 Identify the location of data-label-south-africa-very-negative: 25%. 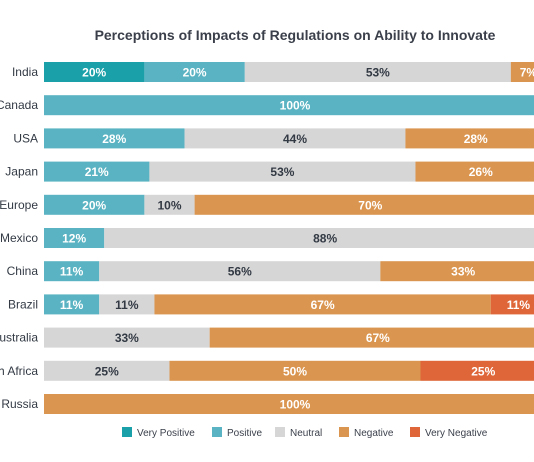
(483, 371).